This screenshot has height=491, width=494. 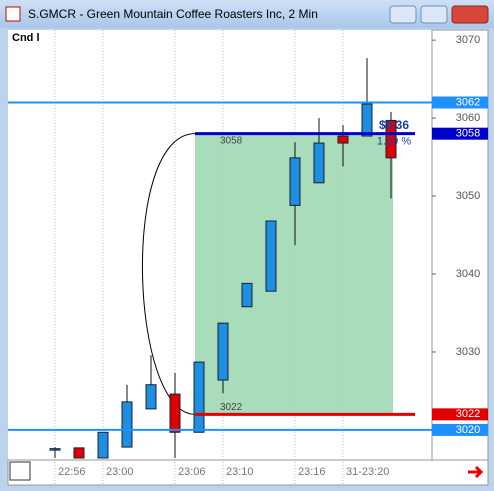 I want to click on price-axis, so click(x=460, y=245).